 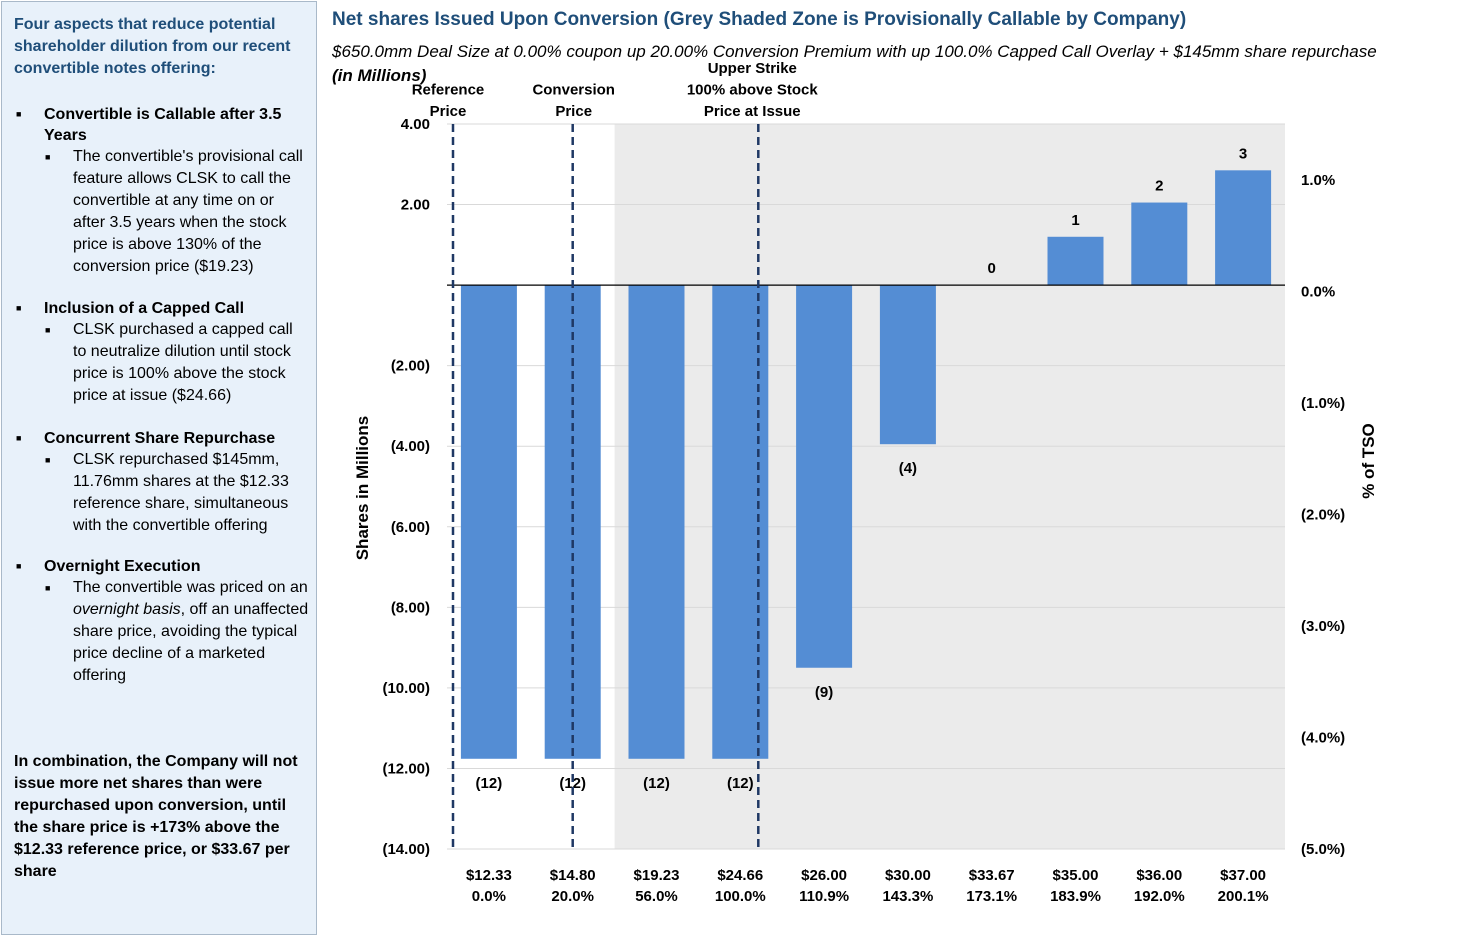 I want to click on x-tick-sublabel: 173.1%, so click(x=991, y=896).